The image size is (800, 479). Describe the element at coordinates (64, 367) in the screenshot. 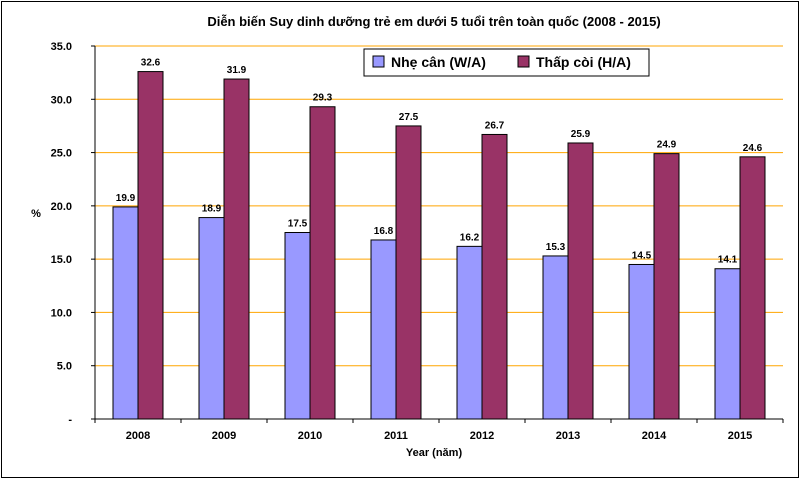

I see `y-tick-label: 5.0` at that location.